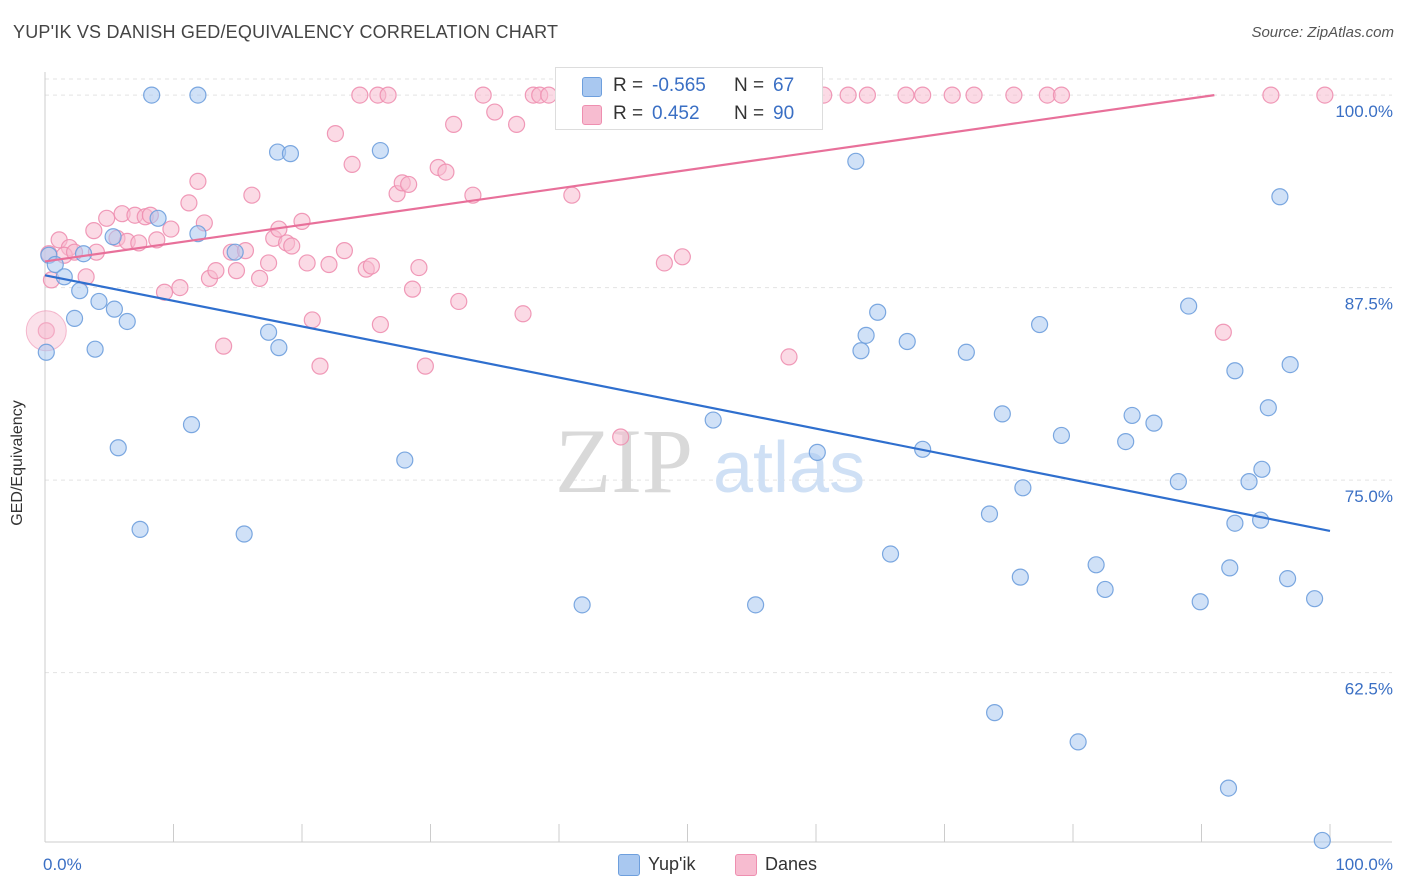 The image size is (1406, 892). Describe the element at coordinates (1369, 304) in the screenshot. I see `y-tick-label: 87.5%` at that location.